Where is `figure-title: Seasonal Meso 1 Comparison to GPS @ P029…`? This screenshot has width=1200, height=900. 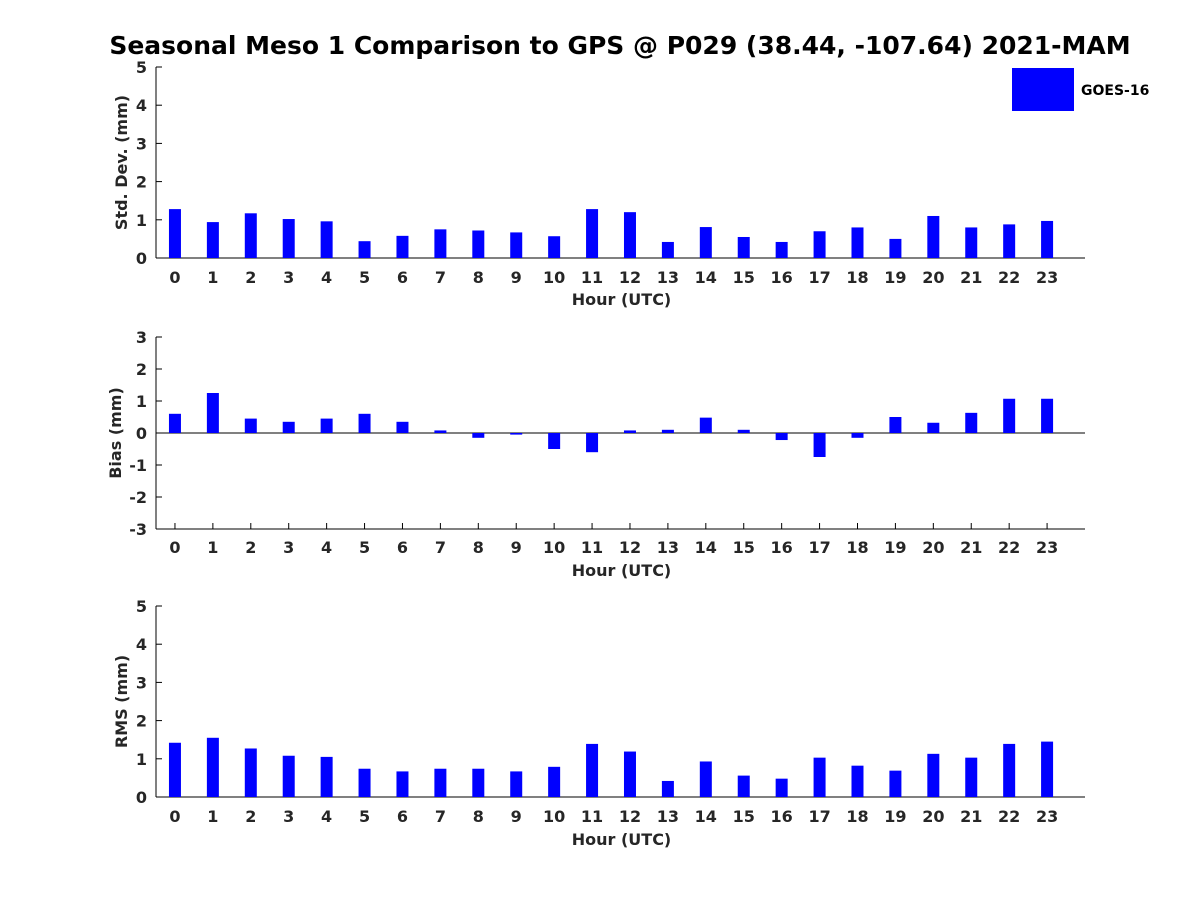 figure-title: Seasonal Meso 1 Comparison to GPS @ P029… is located at coordinates (619, 45).